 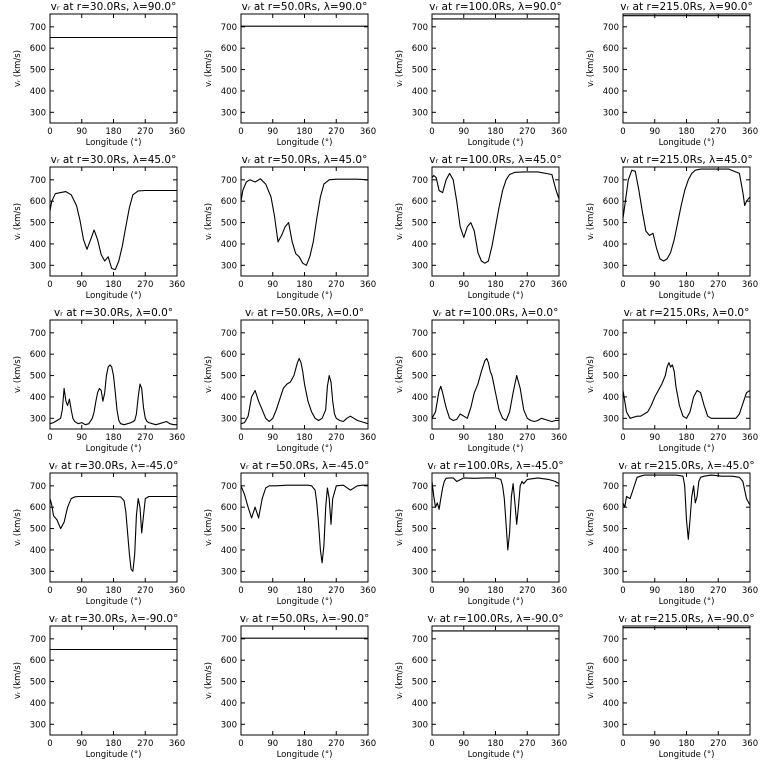 I want to click on panel-title: vᵣ at r=100.0Rs, λ=-45.0°, so click(x=495, y=466).